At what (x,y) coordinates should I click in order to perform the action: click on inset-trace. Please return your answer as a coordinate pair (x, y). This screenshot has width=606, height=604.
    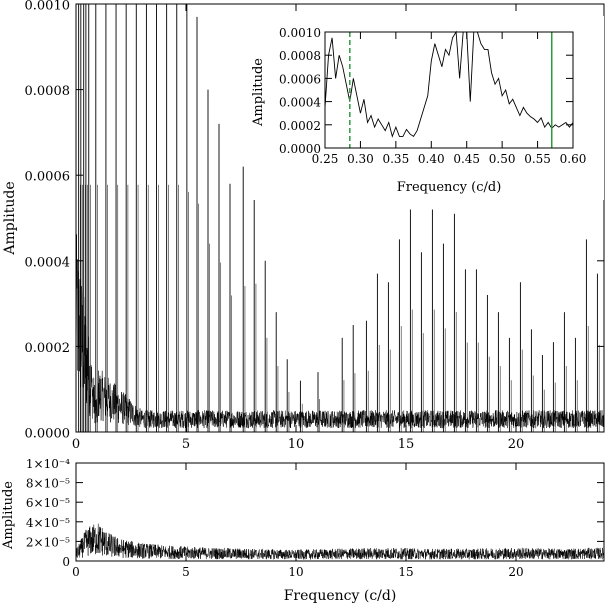
    Looking at the image, I should click on (449, 84).